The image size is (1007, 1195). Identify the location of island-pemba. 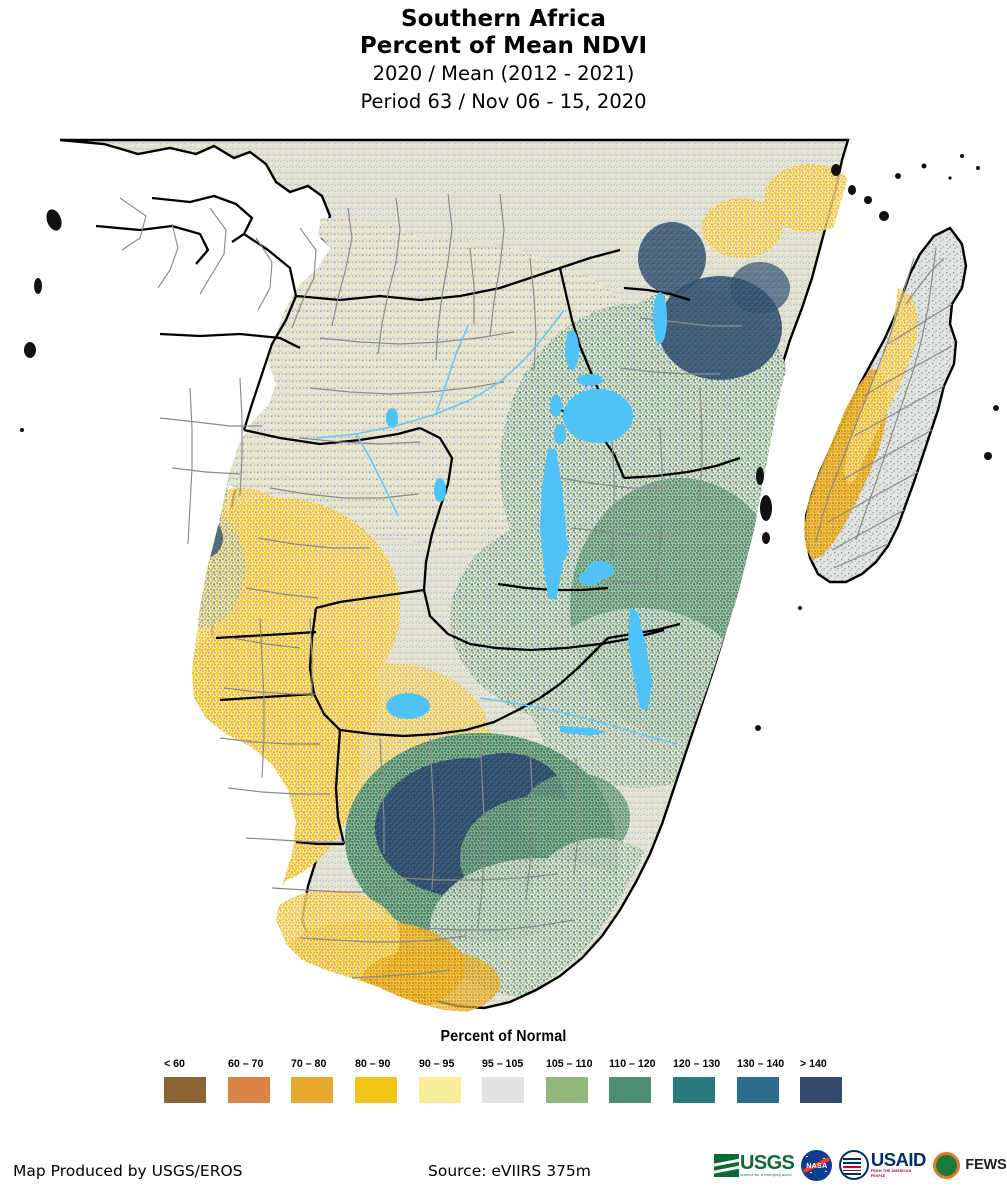
(760, 476).